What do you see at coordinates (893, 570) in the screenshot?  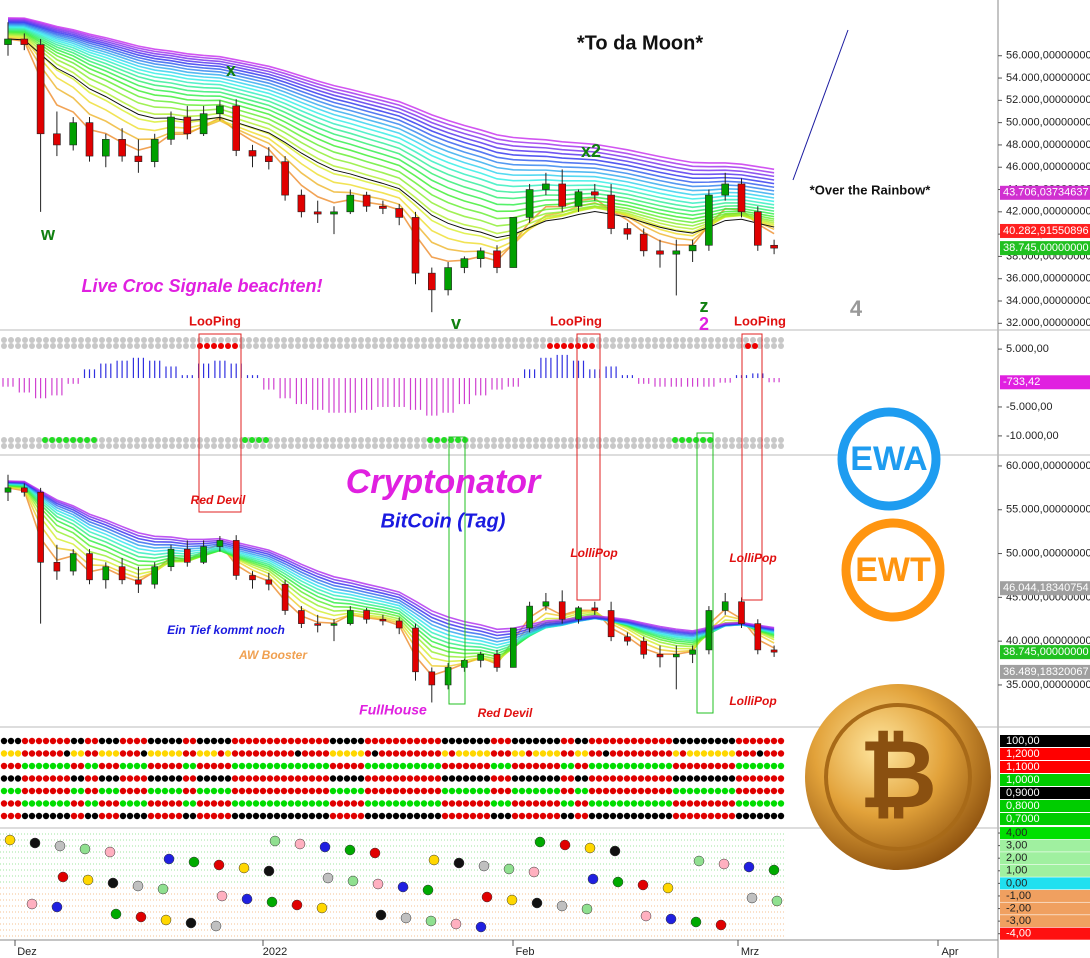 I see `badge-text: EWT` at bounding box center [893, 570].